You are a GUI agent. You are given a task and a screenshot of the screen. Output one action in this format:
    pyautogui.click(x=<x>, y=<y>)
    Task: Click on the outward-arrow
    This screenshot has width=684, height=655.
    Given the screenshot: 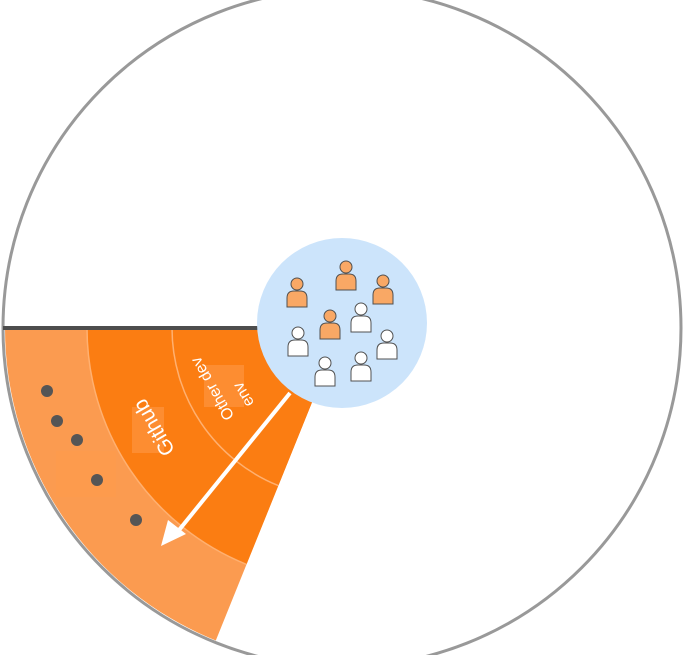 What is the action you would take?
    pyautogui.click(x=226, y=468)
    